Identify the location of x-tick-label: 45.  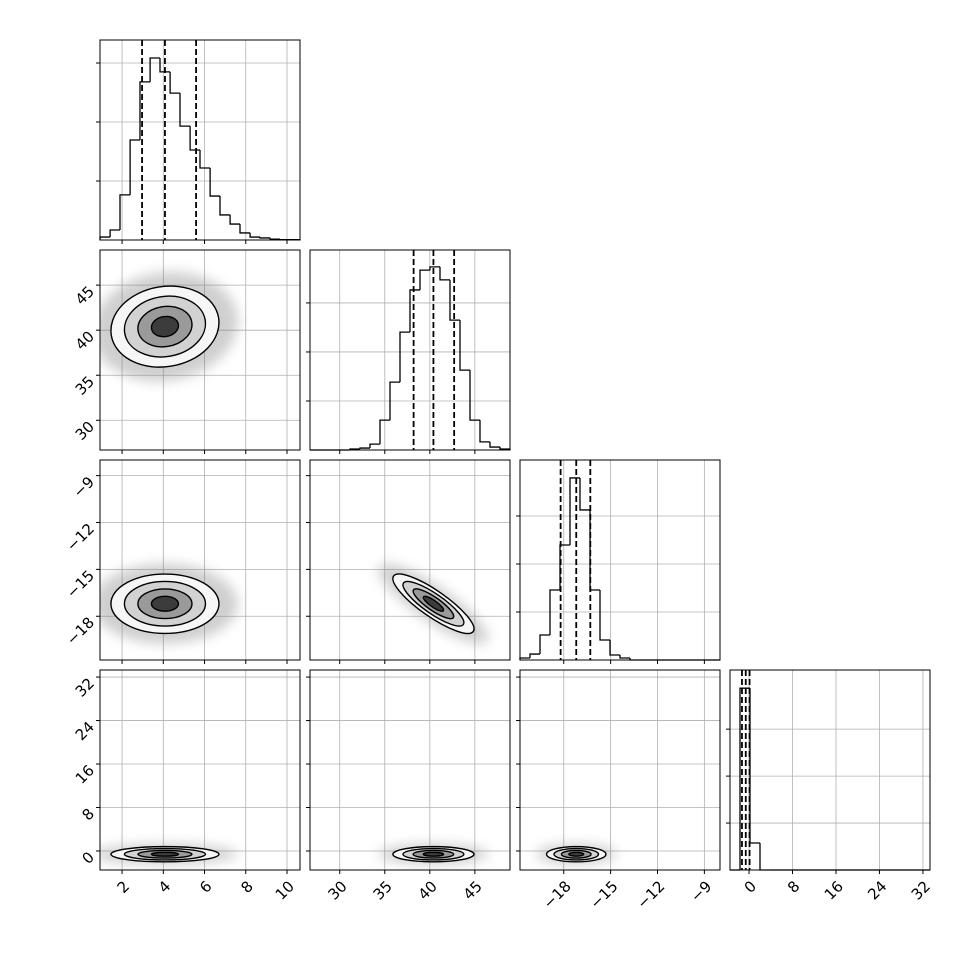
(473, 890).